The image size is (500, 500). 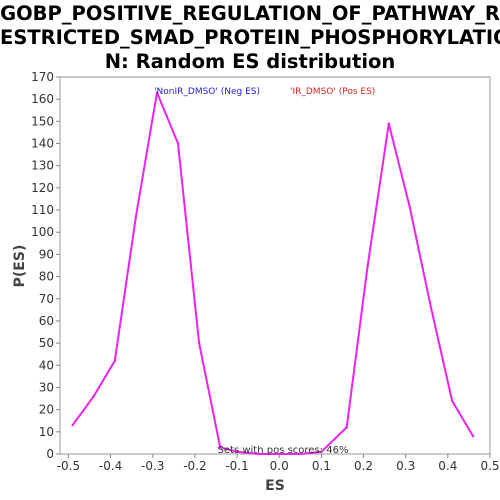 What do you see at coordinates (447, 466) in the screenshot?
I see `x-tick-label: 0.4` at bounding box center [447, 466].